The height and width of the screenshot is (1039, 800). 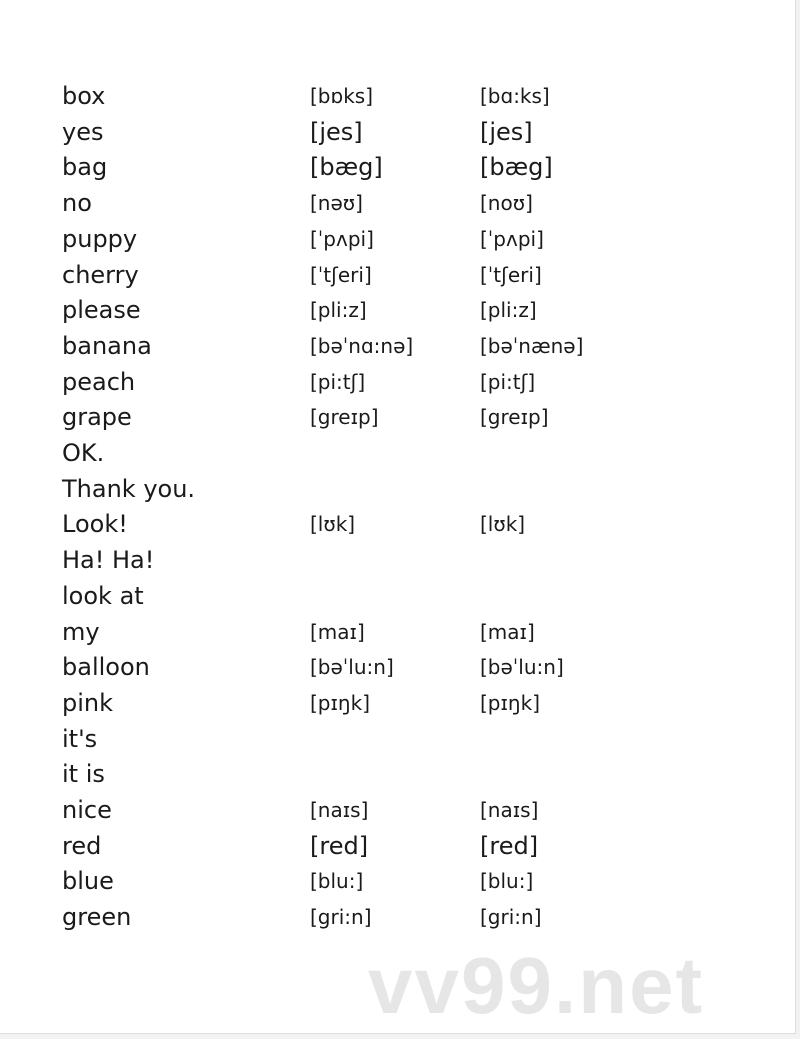 I want to click on word: pink, so click(x=88, y=702).